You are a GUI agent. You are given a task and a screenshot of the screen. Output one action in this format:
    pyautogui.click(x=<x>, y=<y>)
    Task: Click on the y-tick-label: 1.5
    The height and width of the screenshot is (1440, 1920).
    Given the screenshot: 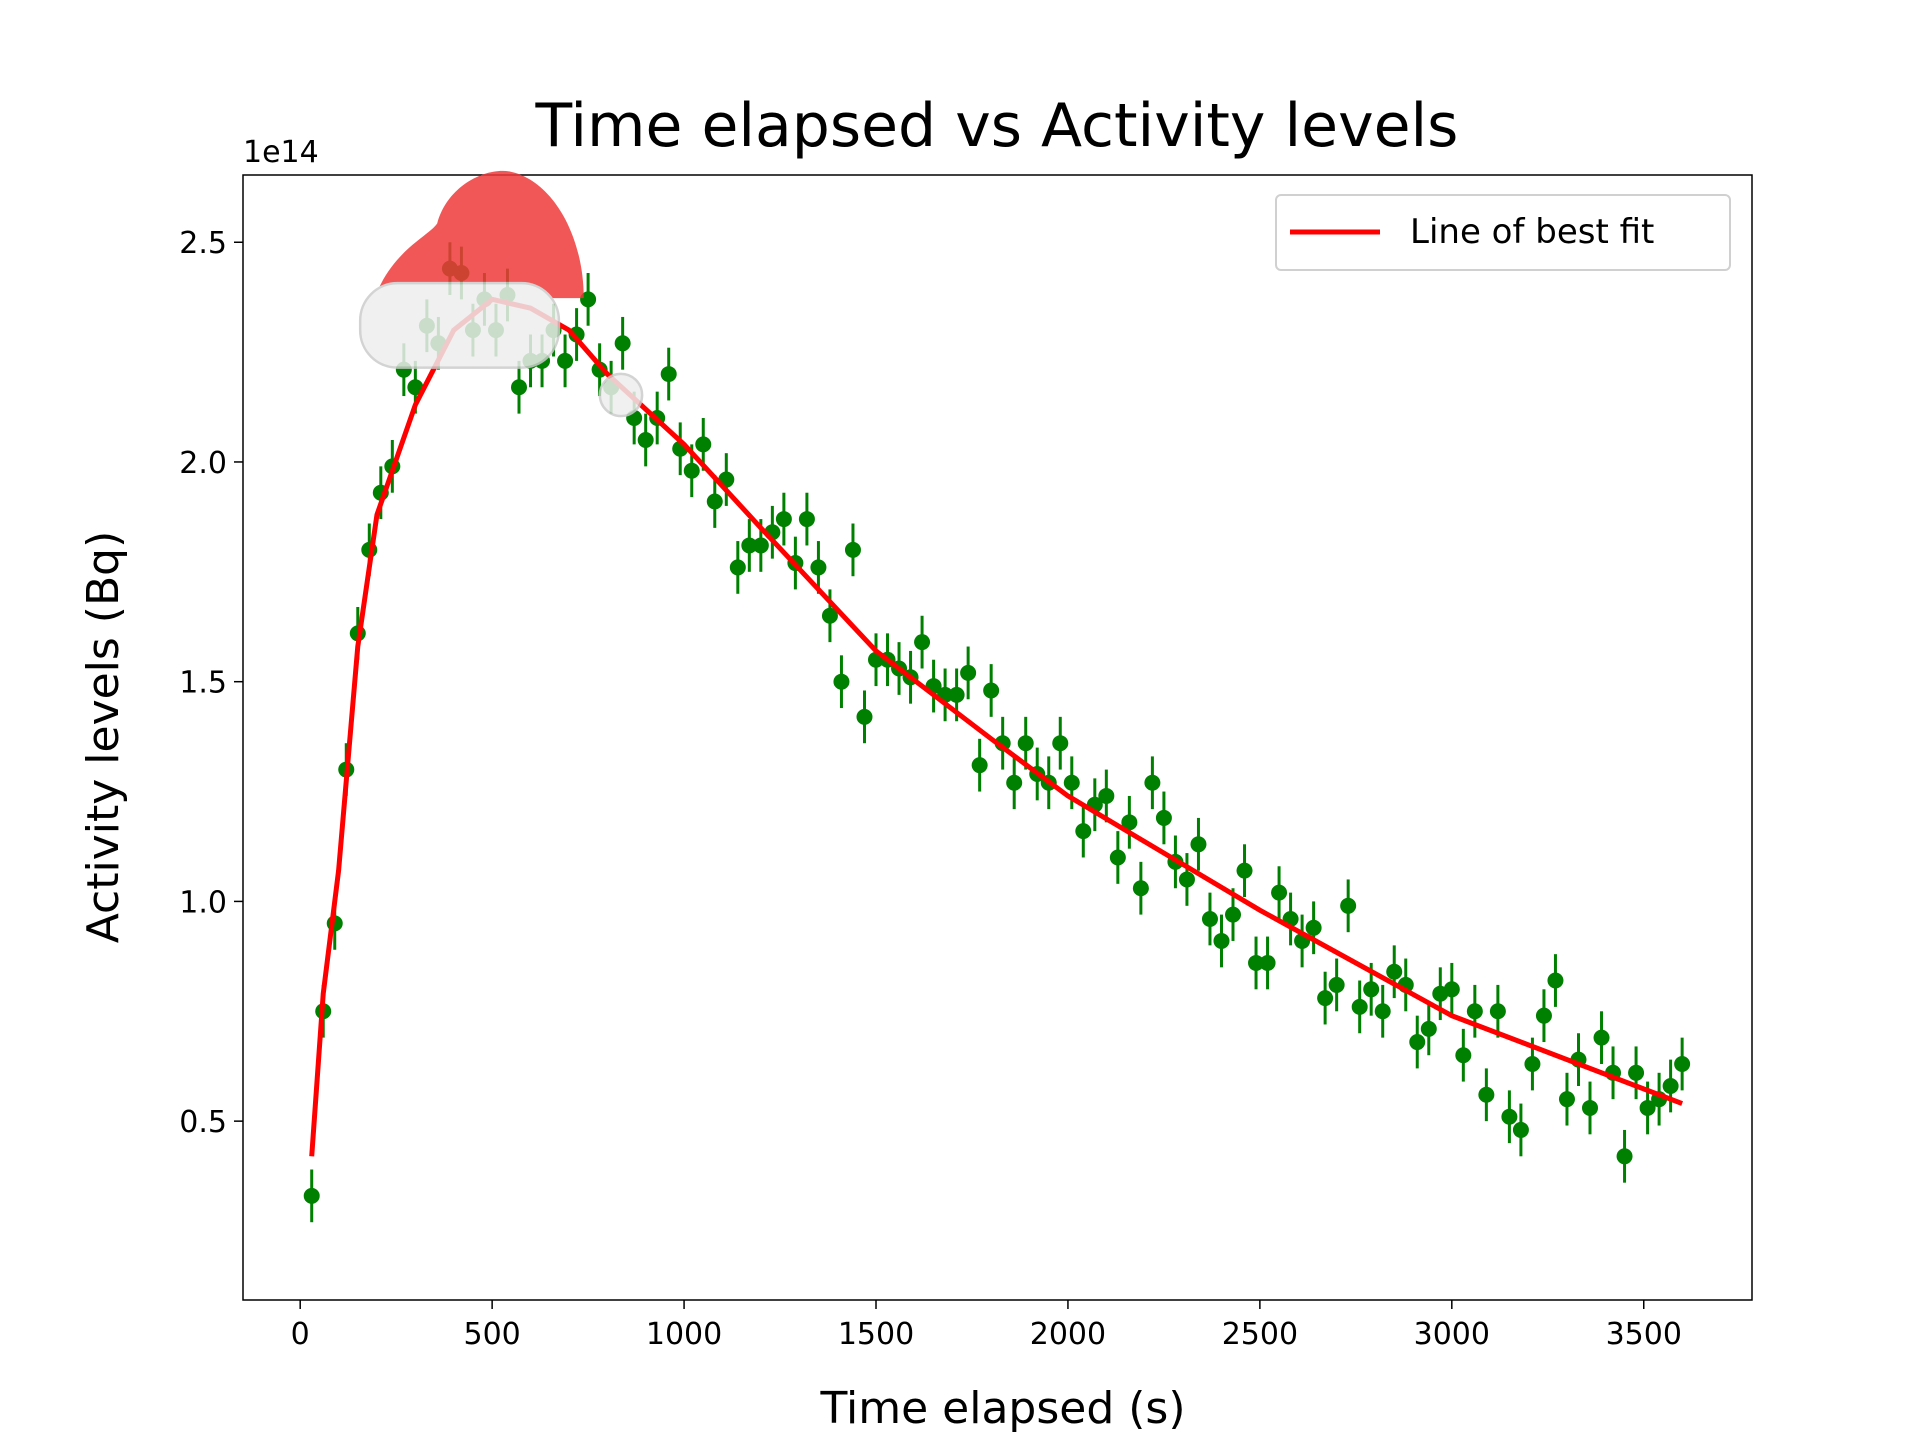 What is the action you would take?
    pyautogui.click(x=203, y=683)
    